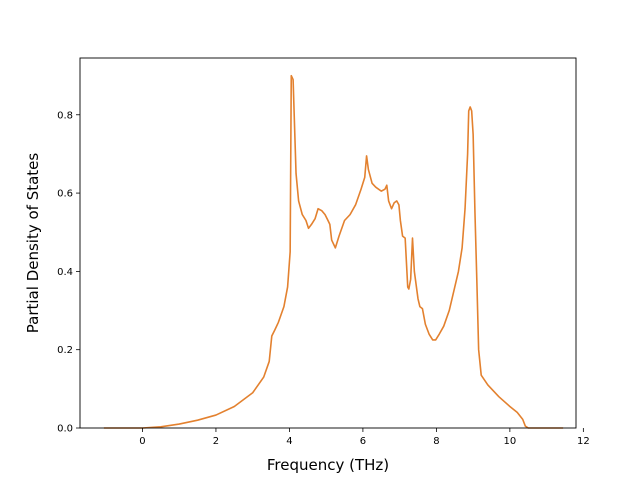 The width and height of the screenshot is (640, 480). I want to click on y-tick-label: 0.4, so click(65, 272).